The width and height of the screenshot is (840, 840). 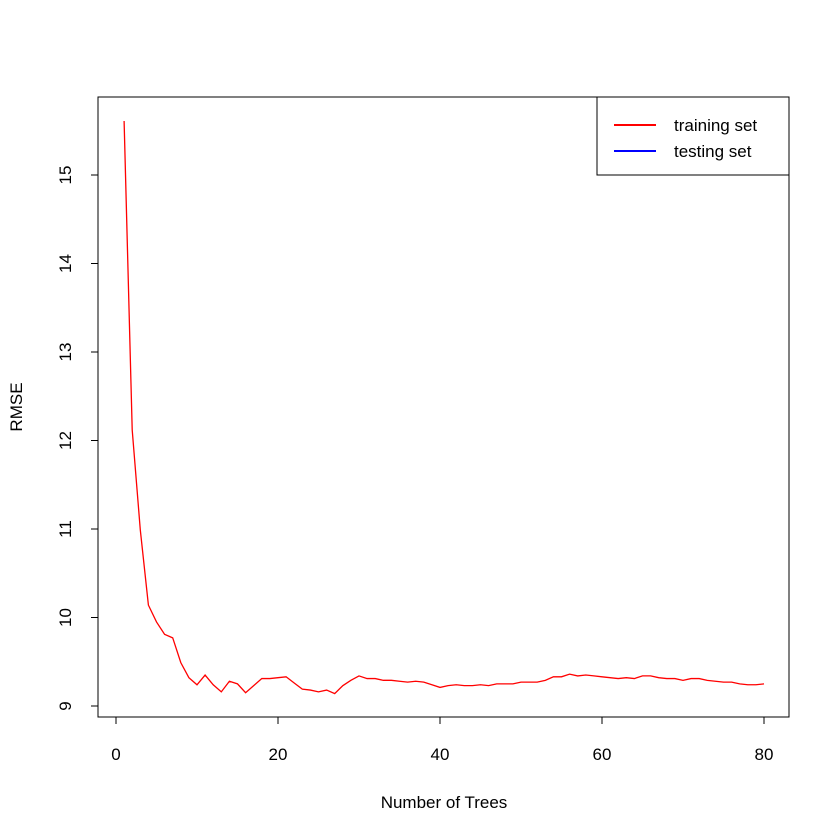 I want to click on x-tick-label: 0, so click(x=115, y=754).